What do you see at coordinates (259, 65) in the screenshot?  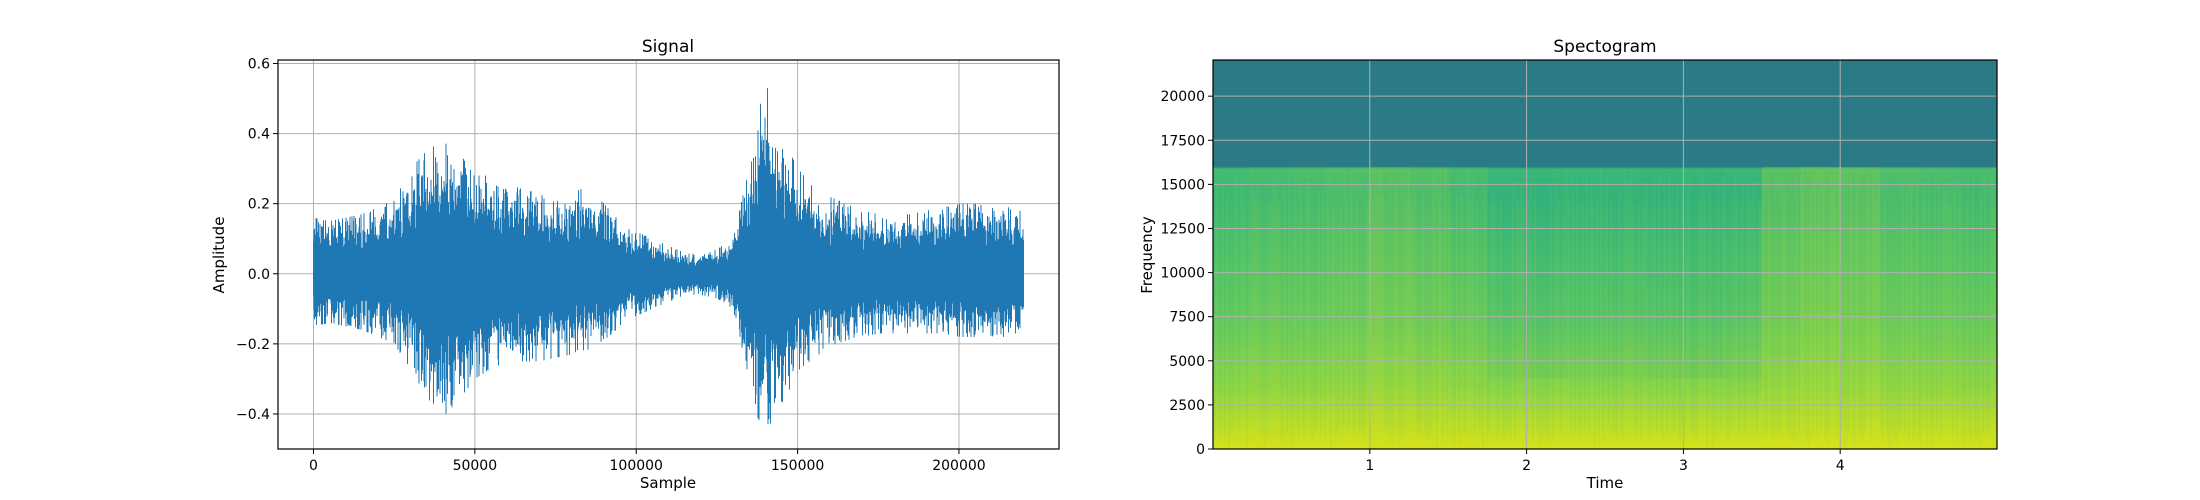 I see `signal-y-tick-label: 0.6` at bounding box center [259, 65].